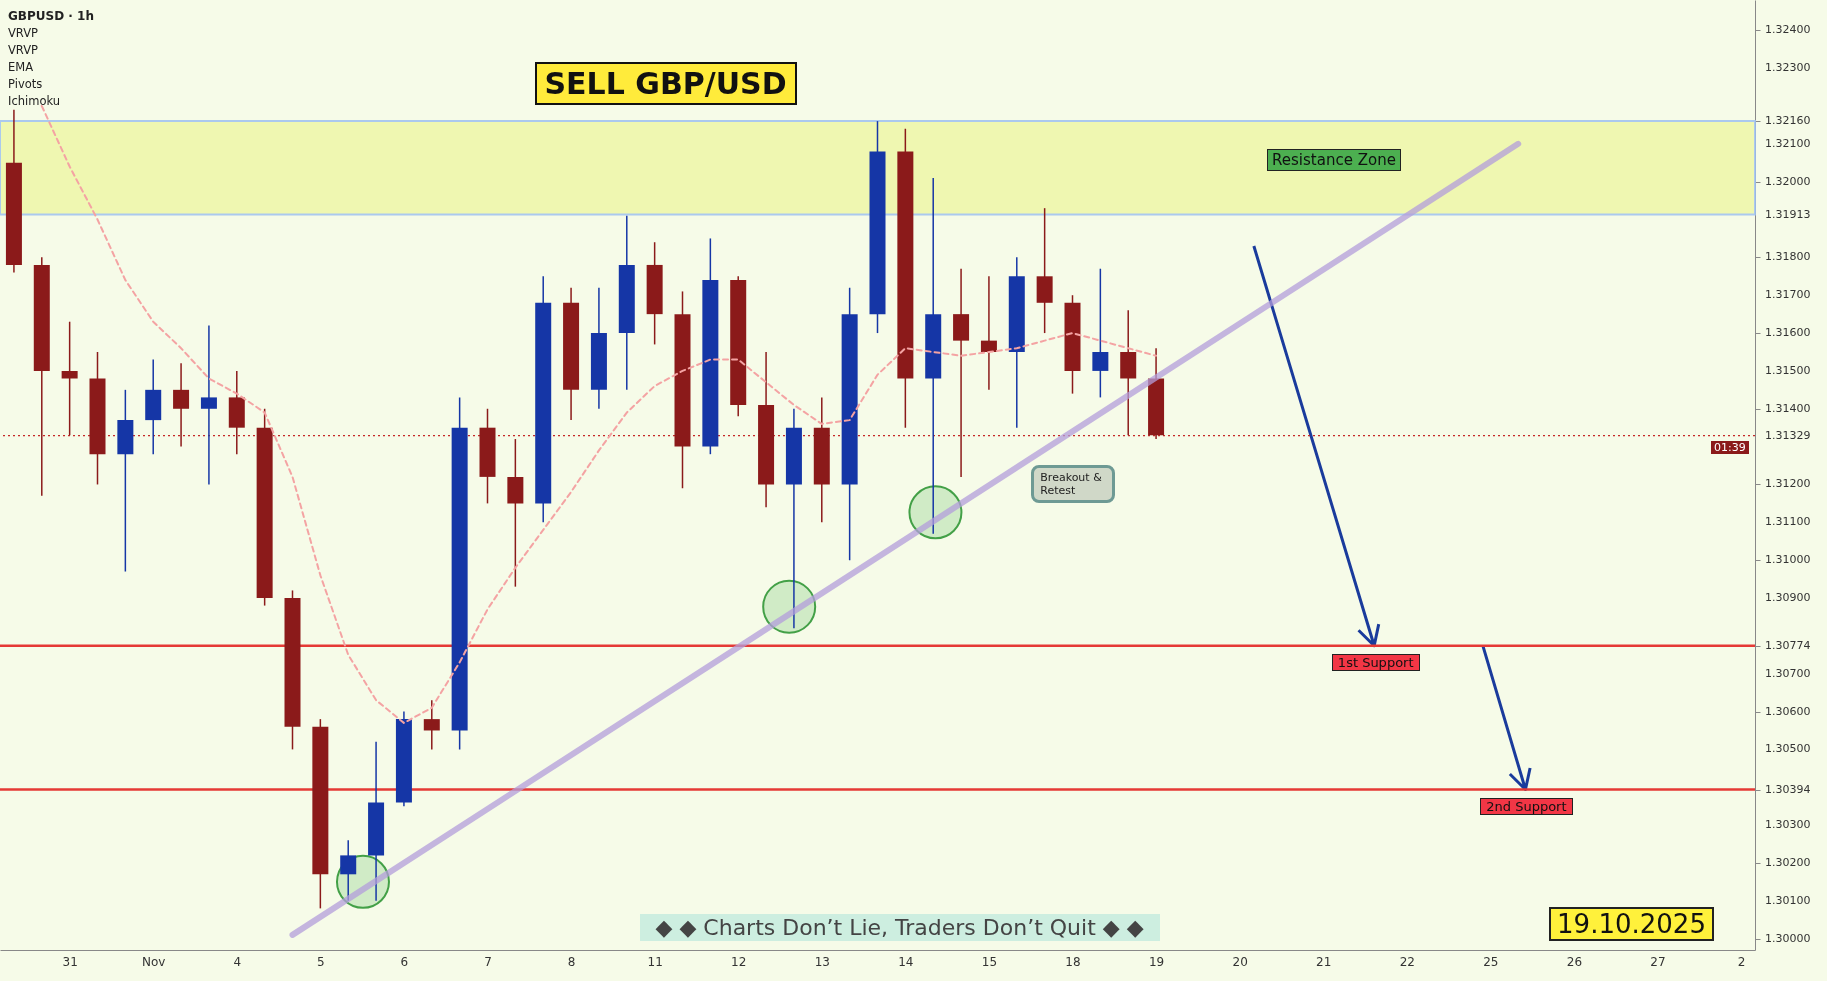  What do you see at coordinates (1788, 484) in the screenshot?
I see `y-tick-label: 1.31200` at bounding box center [1788, 484].